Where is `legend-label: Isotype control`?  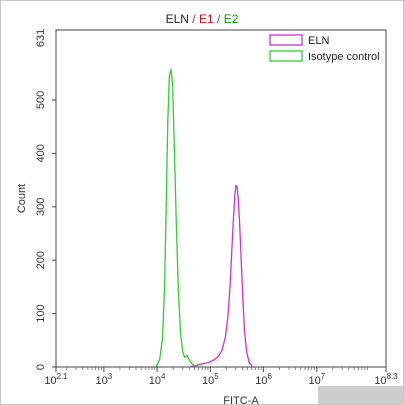 legend-label: Isotype control is located at coordinates (344, 57).